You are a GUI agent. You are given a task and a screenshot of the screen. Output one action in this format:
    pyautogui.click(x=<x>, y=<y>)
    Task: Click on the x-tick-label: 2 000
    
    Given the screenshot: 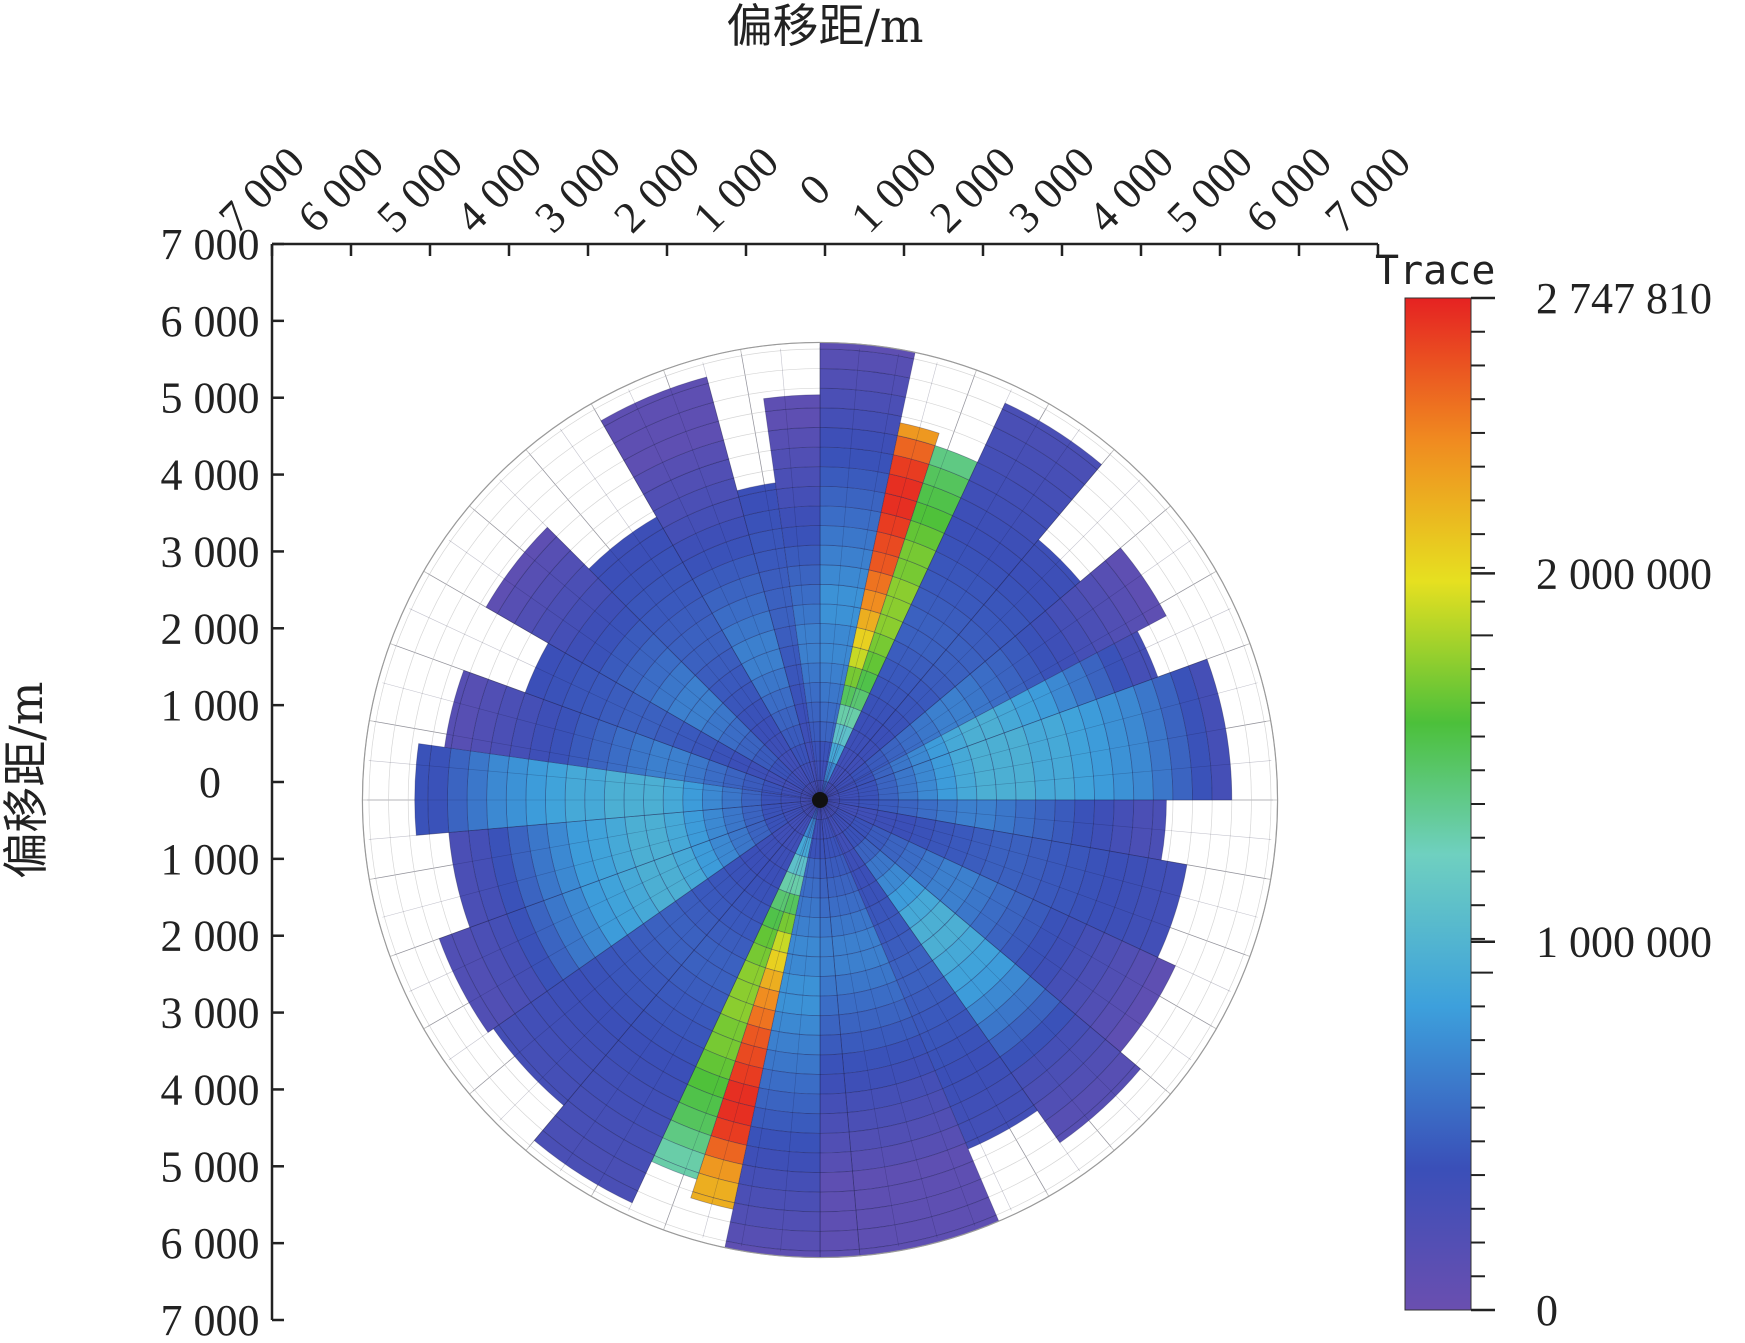 What is the action you would take?
    pyautogui.click(x=972, y=189)
    